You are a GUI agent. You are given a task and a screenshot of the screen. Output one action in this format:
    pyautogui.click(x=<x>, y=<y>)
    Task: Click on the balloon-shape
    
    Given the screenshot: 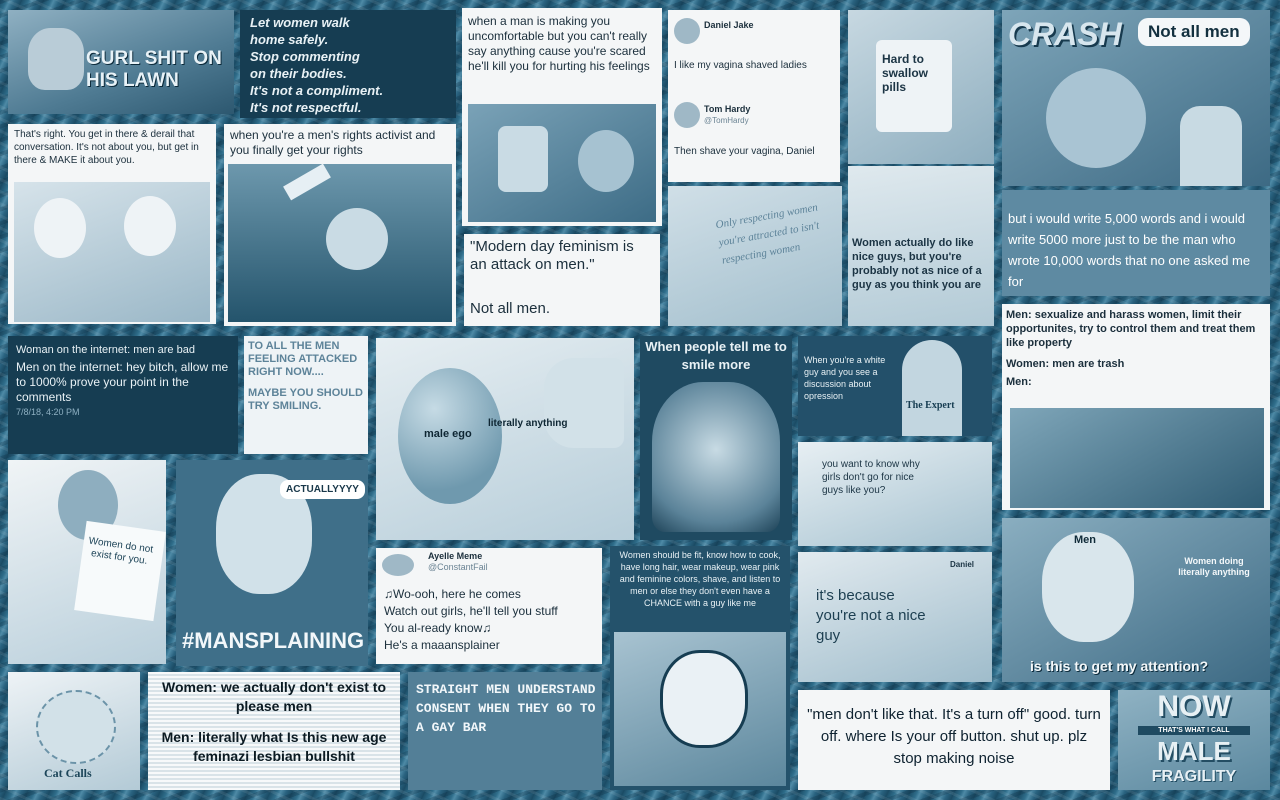 What is the action you would take?
    pyautogui.click(x=450, y=436)
    